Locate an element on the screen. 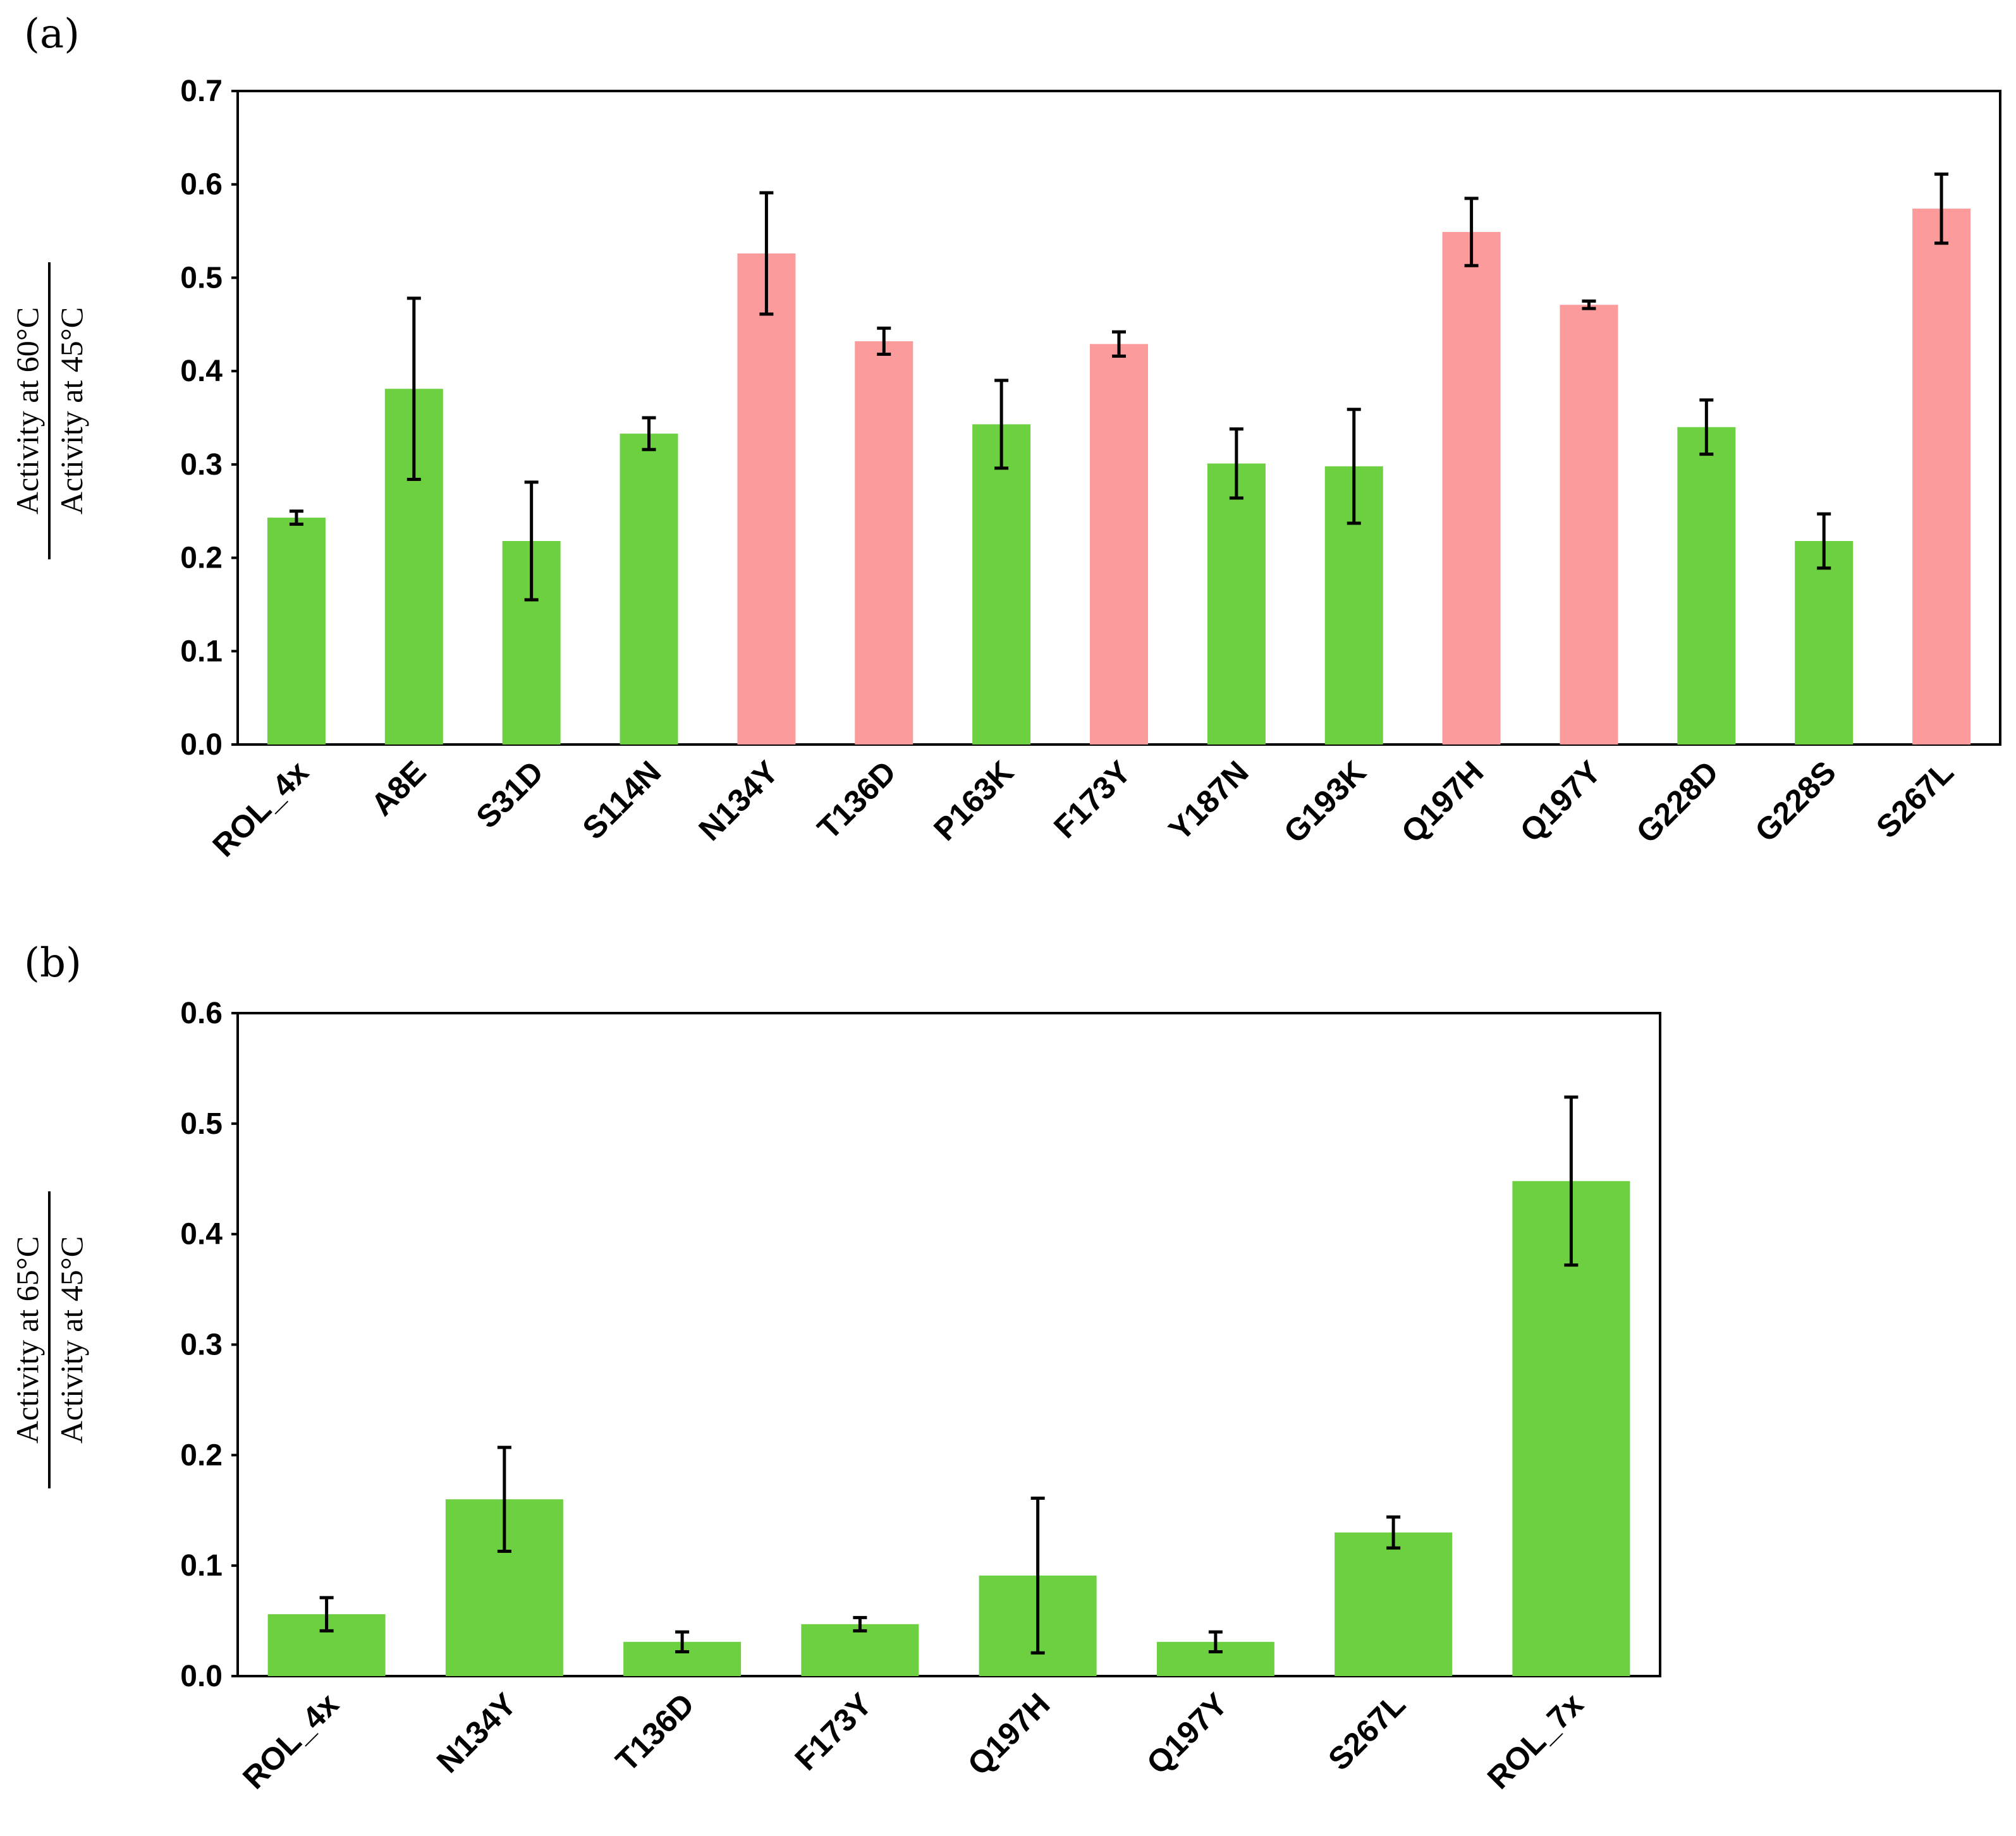 This screenshot has height=1836, width=2016. panel-a-category-label: P163K is located at coordinates (973, 801).